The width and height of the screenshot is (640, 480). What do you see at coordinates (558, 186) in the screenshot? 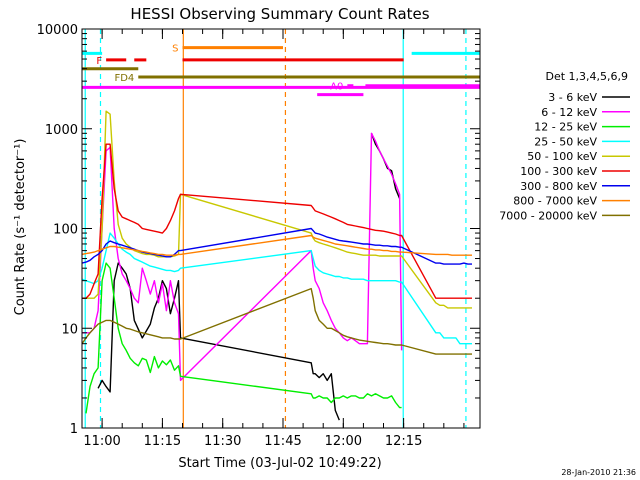
I see `legend-entry-label-6: 300 - 800 keV` at bounding box center [558, 186].